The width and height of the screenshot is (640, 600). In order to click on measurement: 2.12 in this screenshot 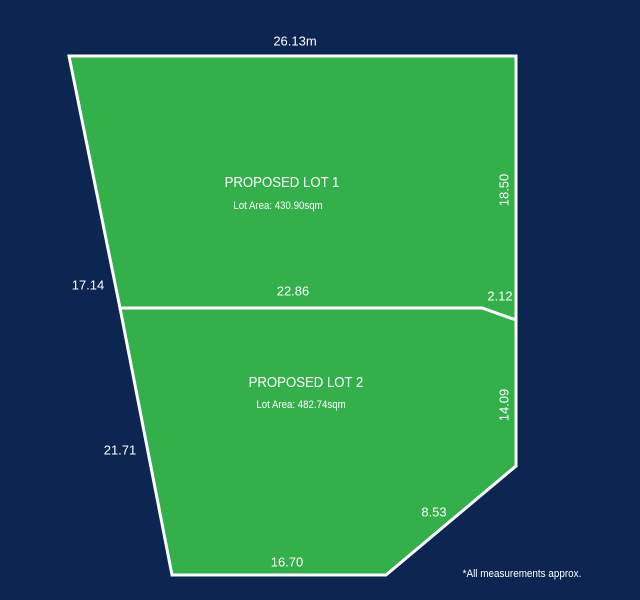, I will do `click(499, 295)`.